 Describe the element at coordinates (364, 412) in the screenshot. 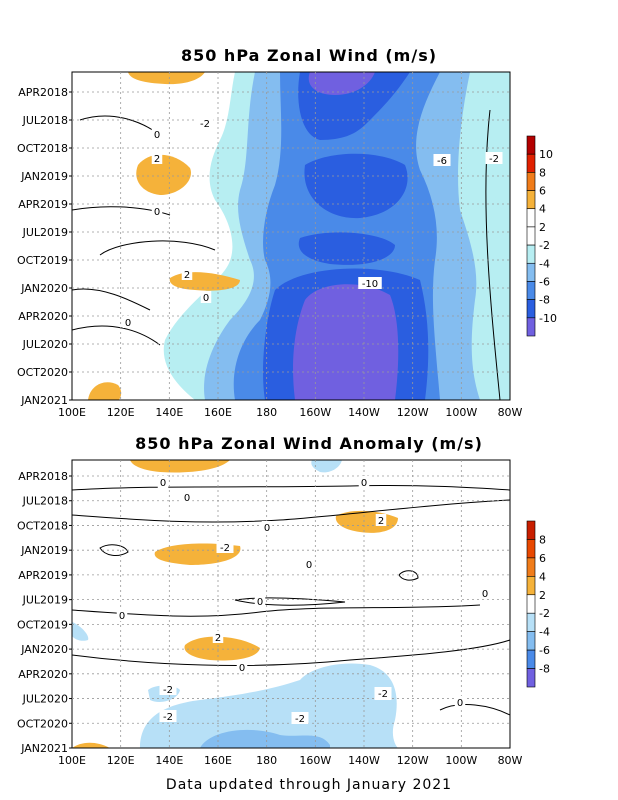

I see `top-x-tick-label: 140W` at that location.